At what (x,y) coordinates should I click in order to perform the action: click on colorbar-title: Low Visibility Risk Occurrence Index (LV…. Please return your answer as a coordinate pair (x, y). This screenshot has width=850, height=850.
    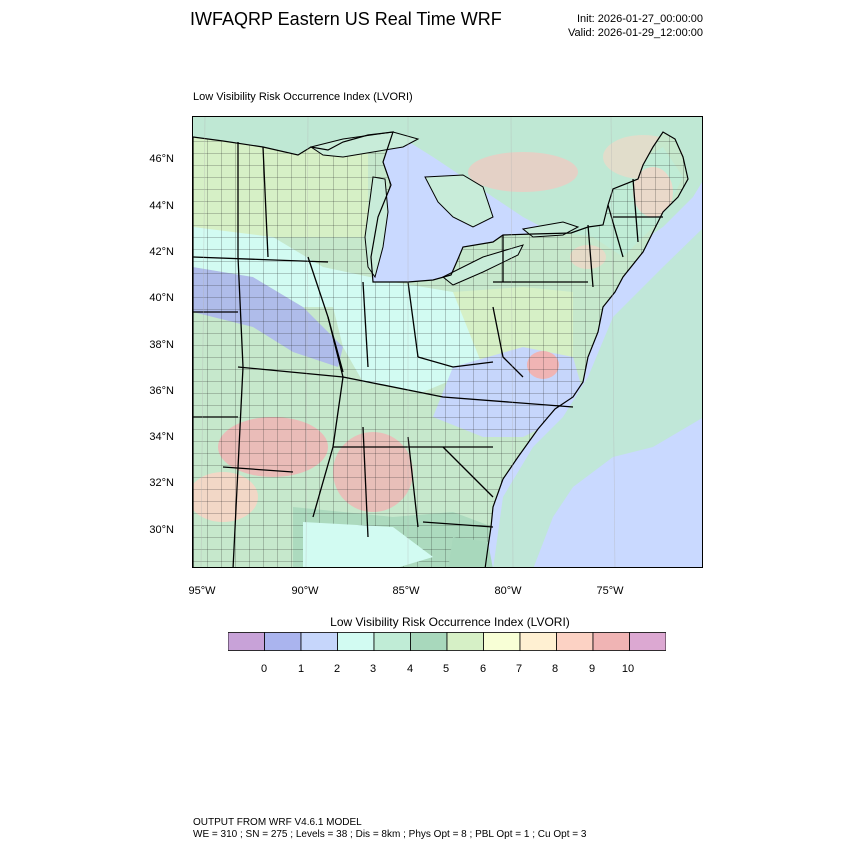
    Looking at the image, I should click on (450, 622).